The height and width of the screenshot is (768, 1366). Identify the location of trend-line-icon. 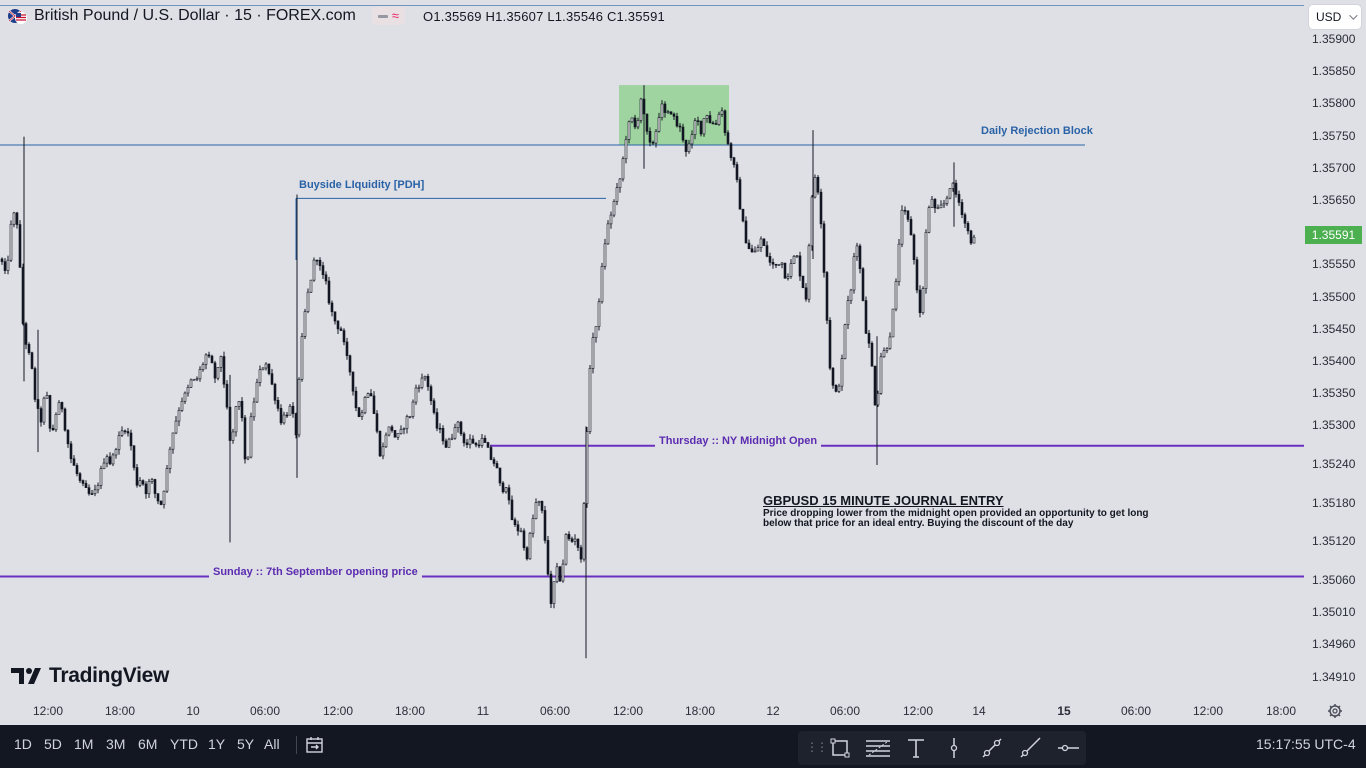
(992, 748).